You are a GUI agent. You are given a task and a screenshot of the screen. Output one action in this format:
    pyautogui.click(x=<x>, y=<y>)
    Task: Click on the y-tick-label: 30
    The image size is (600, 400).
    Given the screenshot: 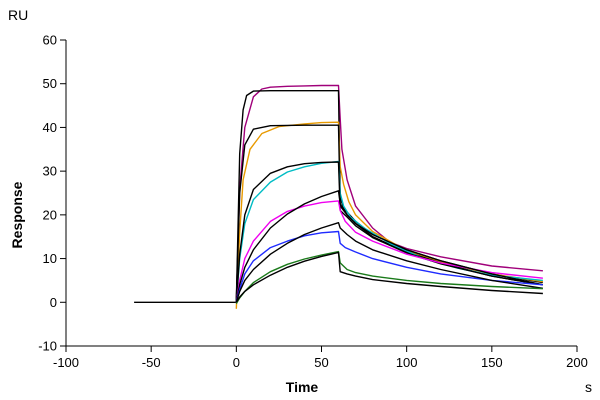 What is the action you would take?
    pyautogui.click(x=50, y=171)
    